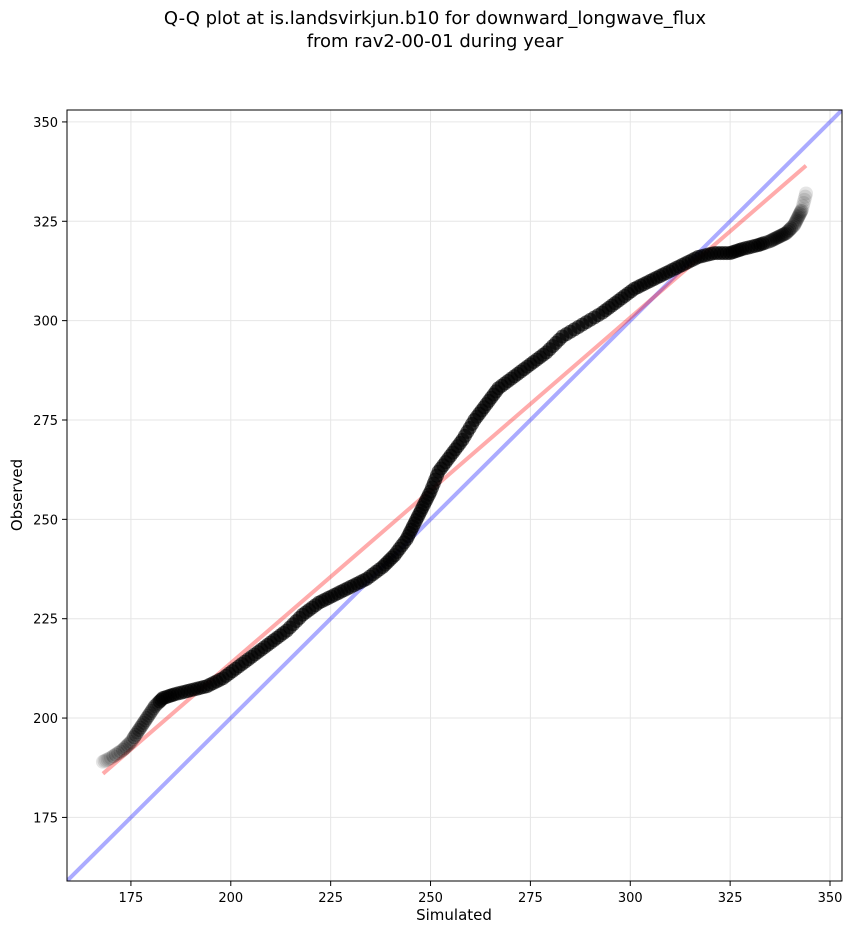 This screenshot has width=855, height=934. I want to click on y-tick-label: 325, so click(45, 222).